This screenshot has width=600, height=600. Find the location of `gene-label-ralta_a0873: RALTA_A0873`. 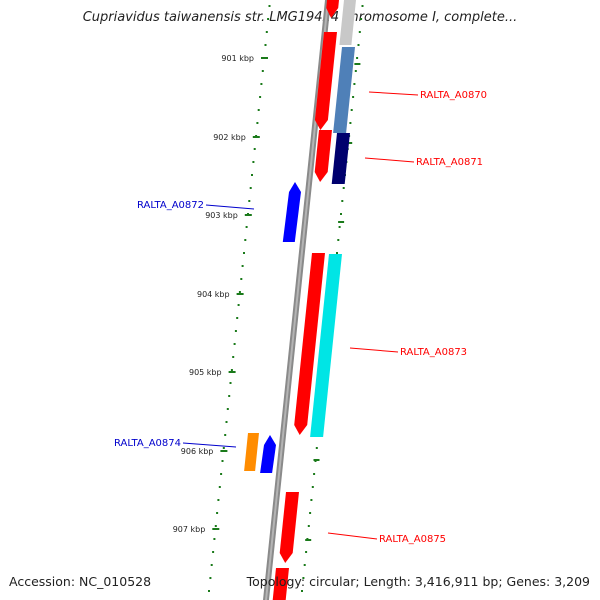

gene-label-ralta_a0873: RALTA_A0873 is located at coordinates (433, 352).